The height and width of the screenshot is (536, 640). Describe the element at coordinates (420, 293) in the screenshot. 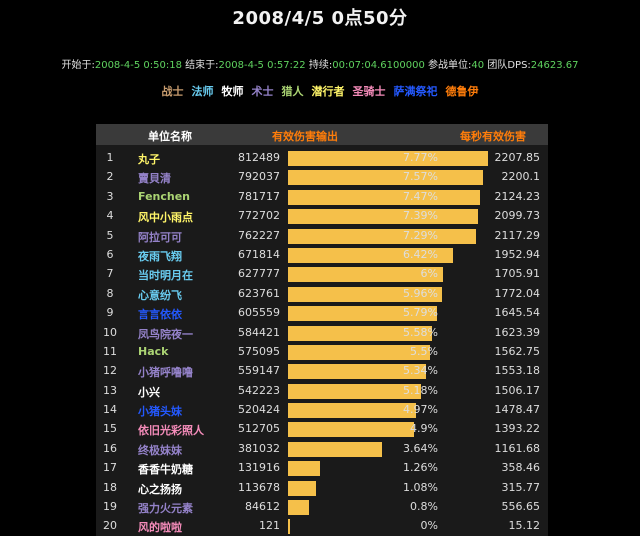

I see `damage-percent: 5.96%` at that location.